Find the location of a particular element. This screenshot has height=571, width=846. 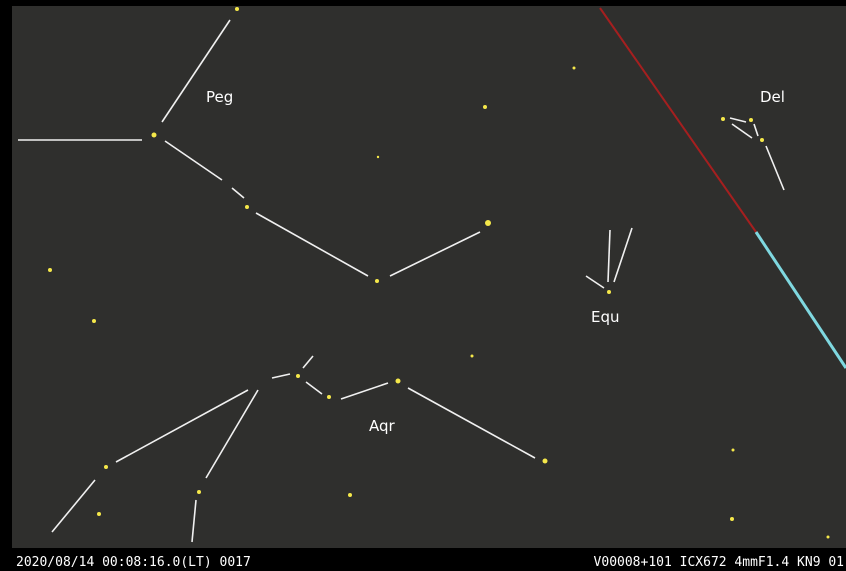

camera-info: V00008+101 ICX672 4mmF1.4 KN9 01 is located at coordinates (719, 562).